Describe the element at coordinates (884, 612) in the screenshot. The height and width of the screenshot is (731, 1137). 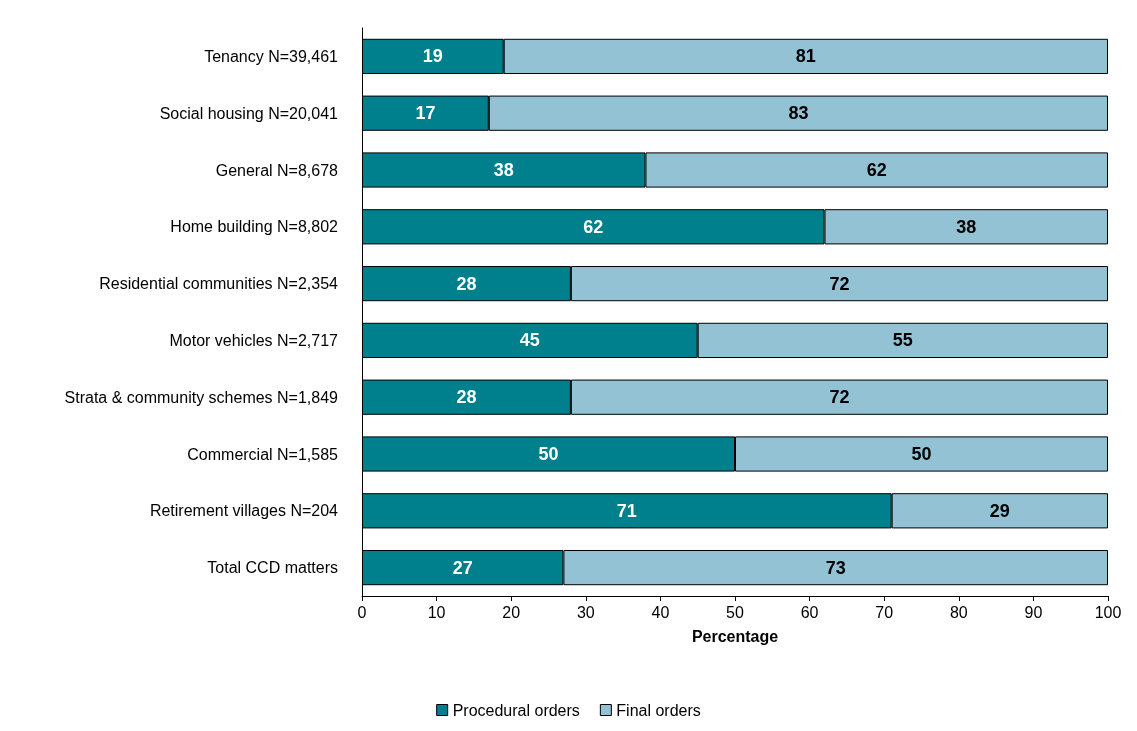
I see `x-tick-label: 70` at that location.